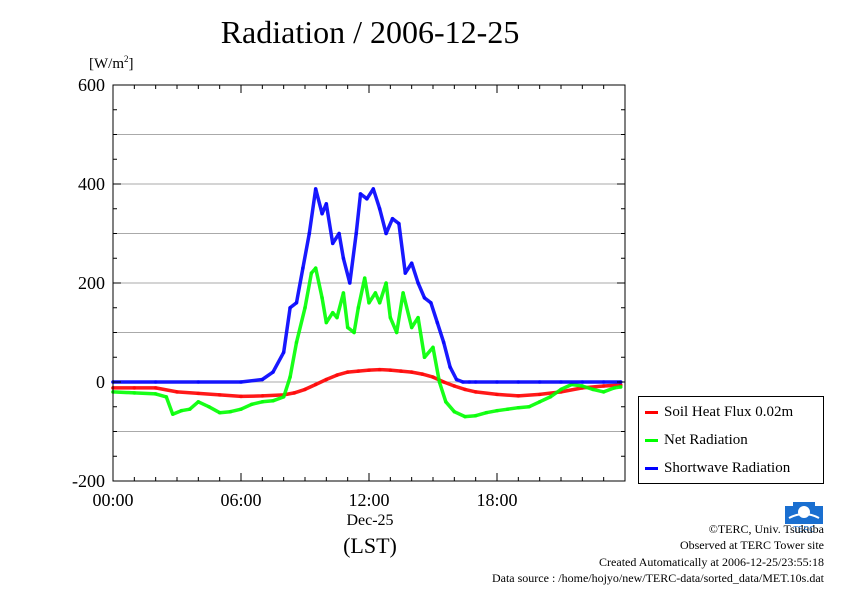  Describe the element at coordinates (100, 382) in the screenshot. I see `y-tick-label: 0` at that location.